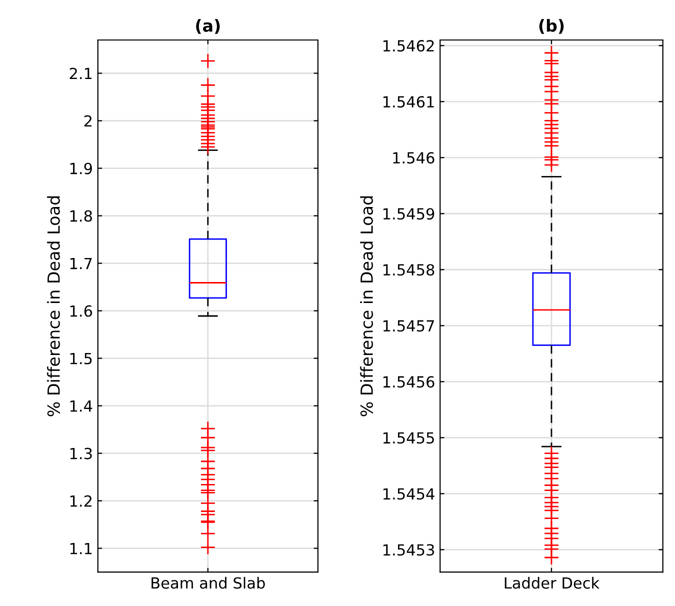 This screenshot has height=606, width=675. What do you see at coordinates (413, 158) in the screenshot?
I see `y-tick-label: 1.546` at bounding box center [413, 158].